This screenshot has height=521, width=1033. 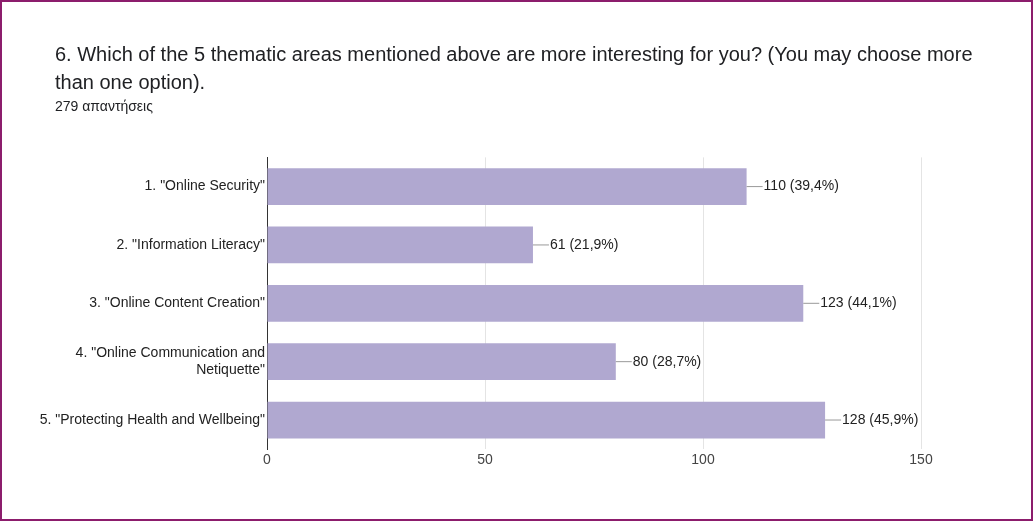 What do you see at coordinates (667, 360) in the screenshot?
I see `data-label: 80 (28,7%)` at bounding box center [667, 360].